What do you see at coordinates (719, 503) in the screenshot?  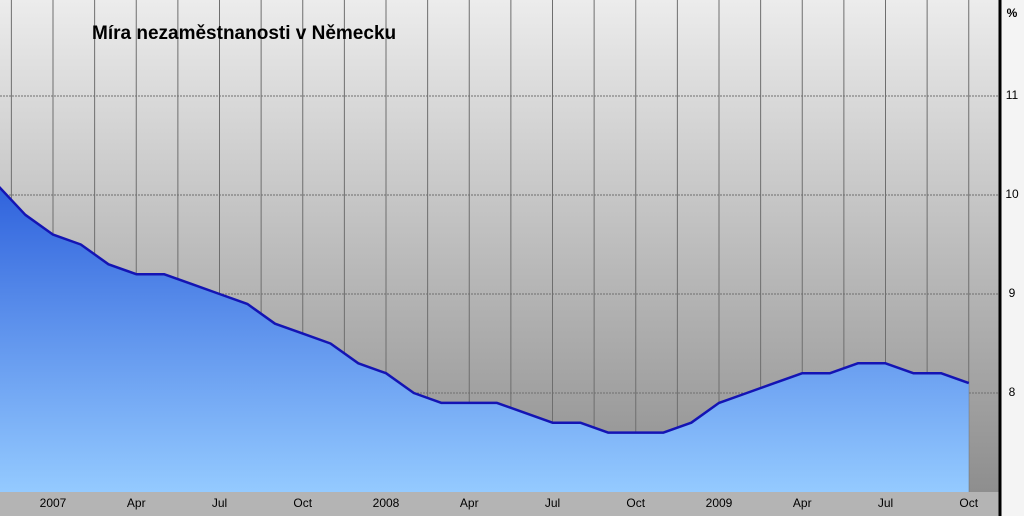 I see `x-tick-label: 2009` at bounding box center [719, 503].